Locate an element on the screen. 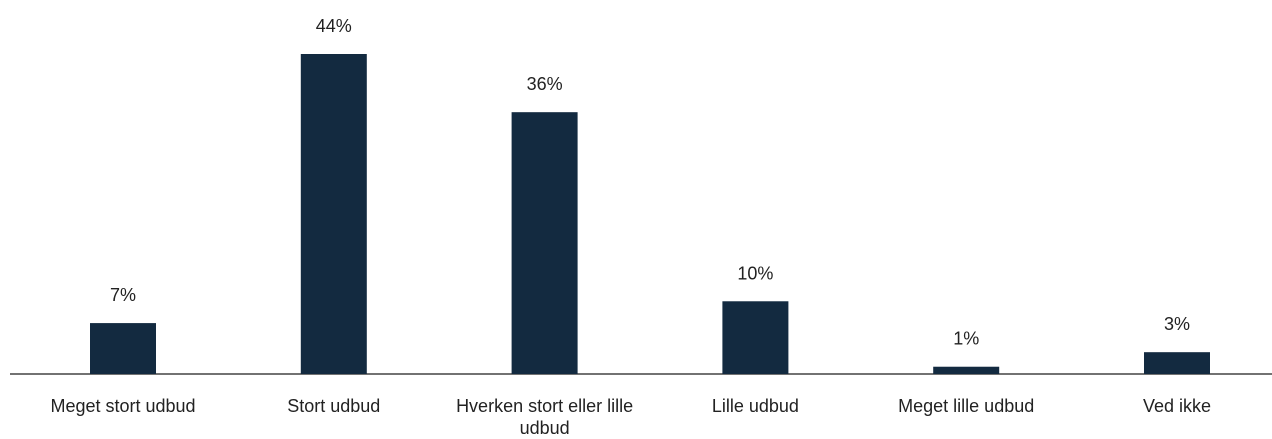 The width and height of the screenshot is (1272, 439). x-tick-label: Stort udbud is located at coordinates (334, 406).